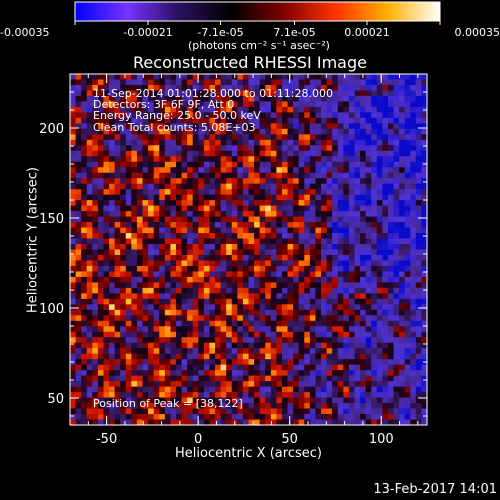 Image resolution: width=500 pixels, height=500 pixels. What do you see at coordinates (198, 439) in the screenshot?
I see `x-tick-label: 0` at bounding box center [198, 439].